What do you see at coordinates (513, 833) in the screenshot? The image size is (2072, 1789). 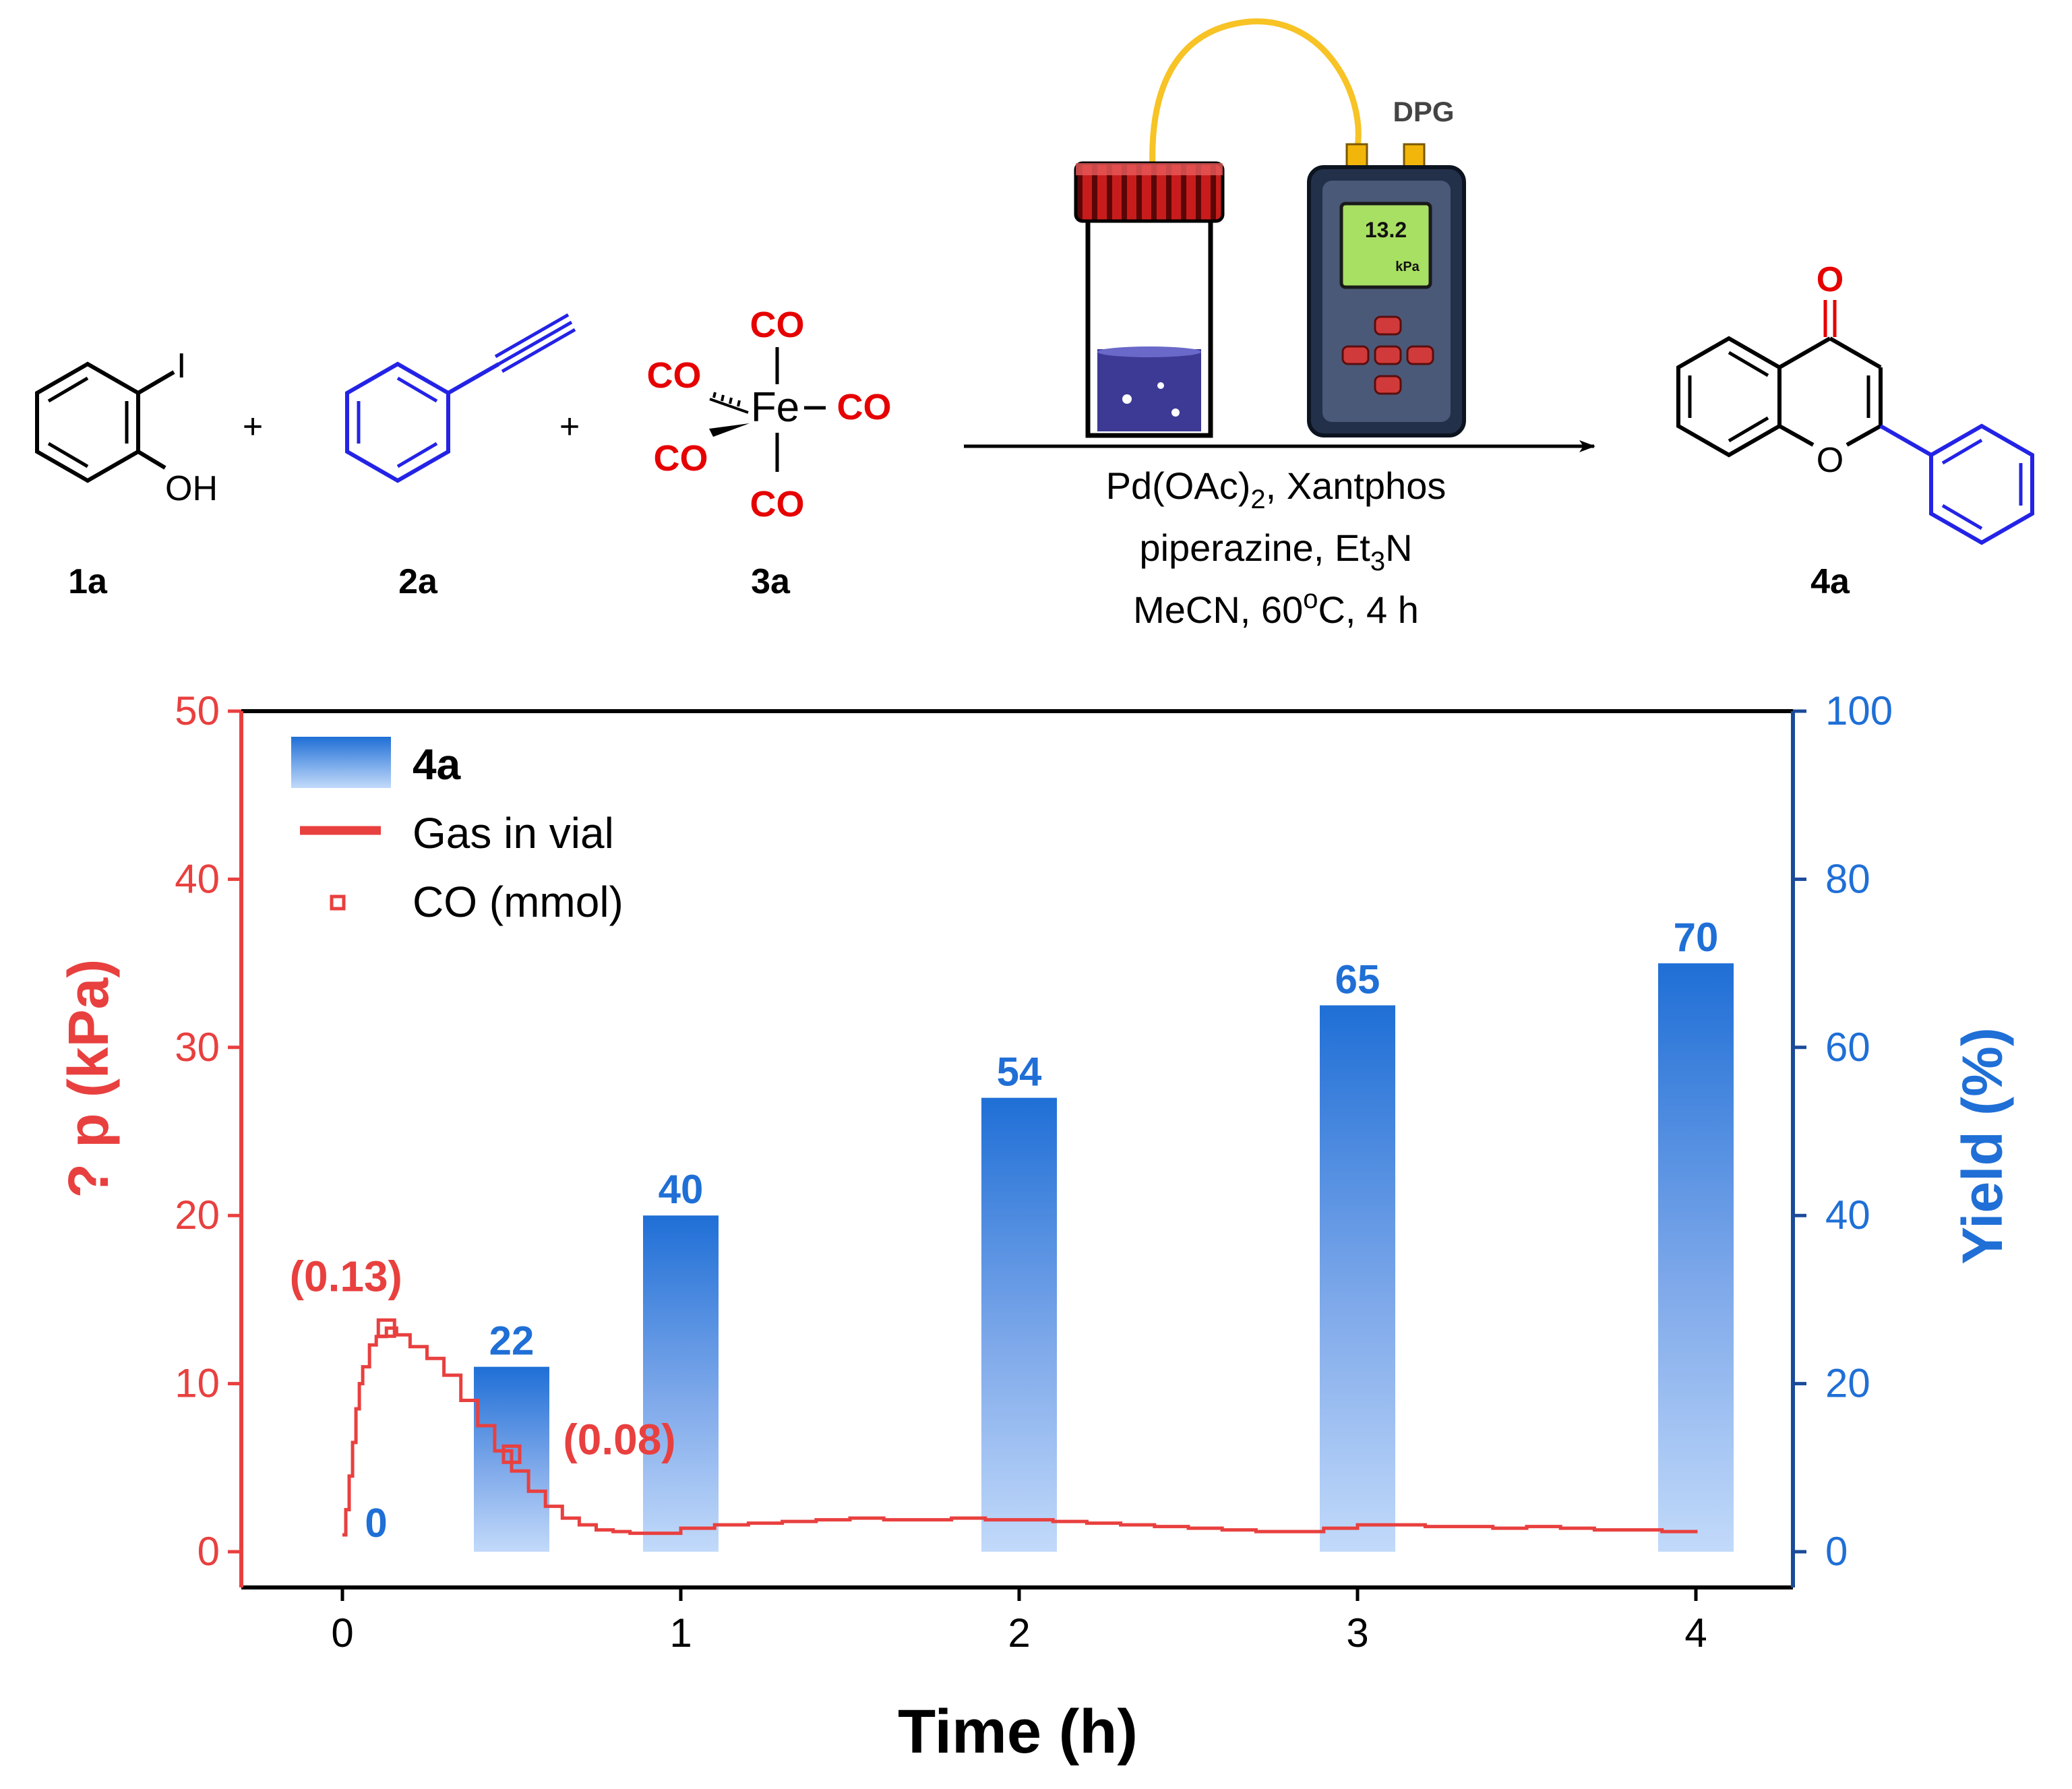 I see `legend-label-gas: Gas in vial` at bounding box center [513, 833].